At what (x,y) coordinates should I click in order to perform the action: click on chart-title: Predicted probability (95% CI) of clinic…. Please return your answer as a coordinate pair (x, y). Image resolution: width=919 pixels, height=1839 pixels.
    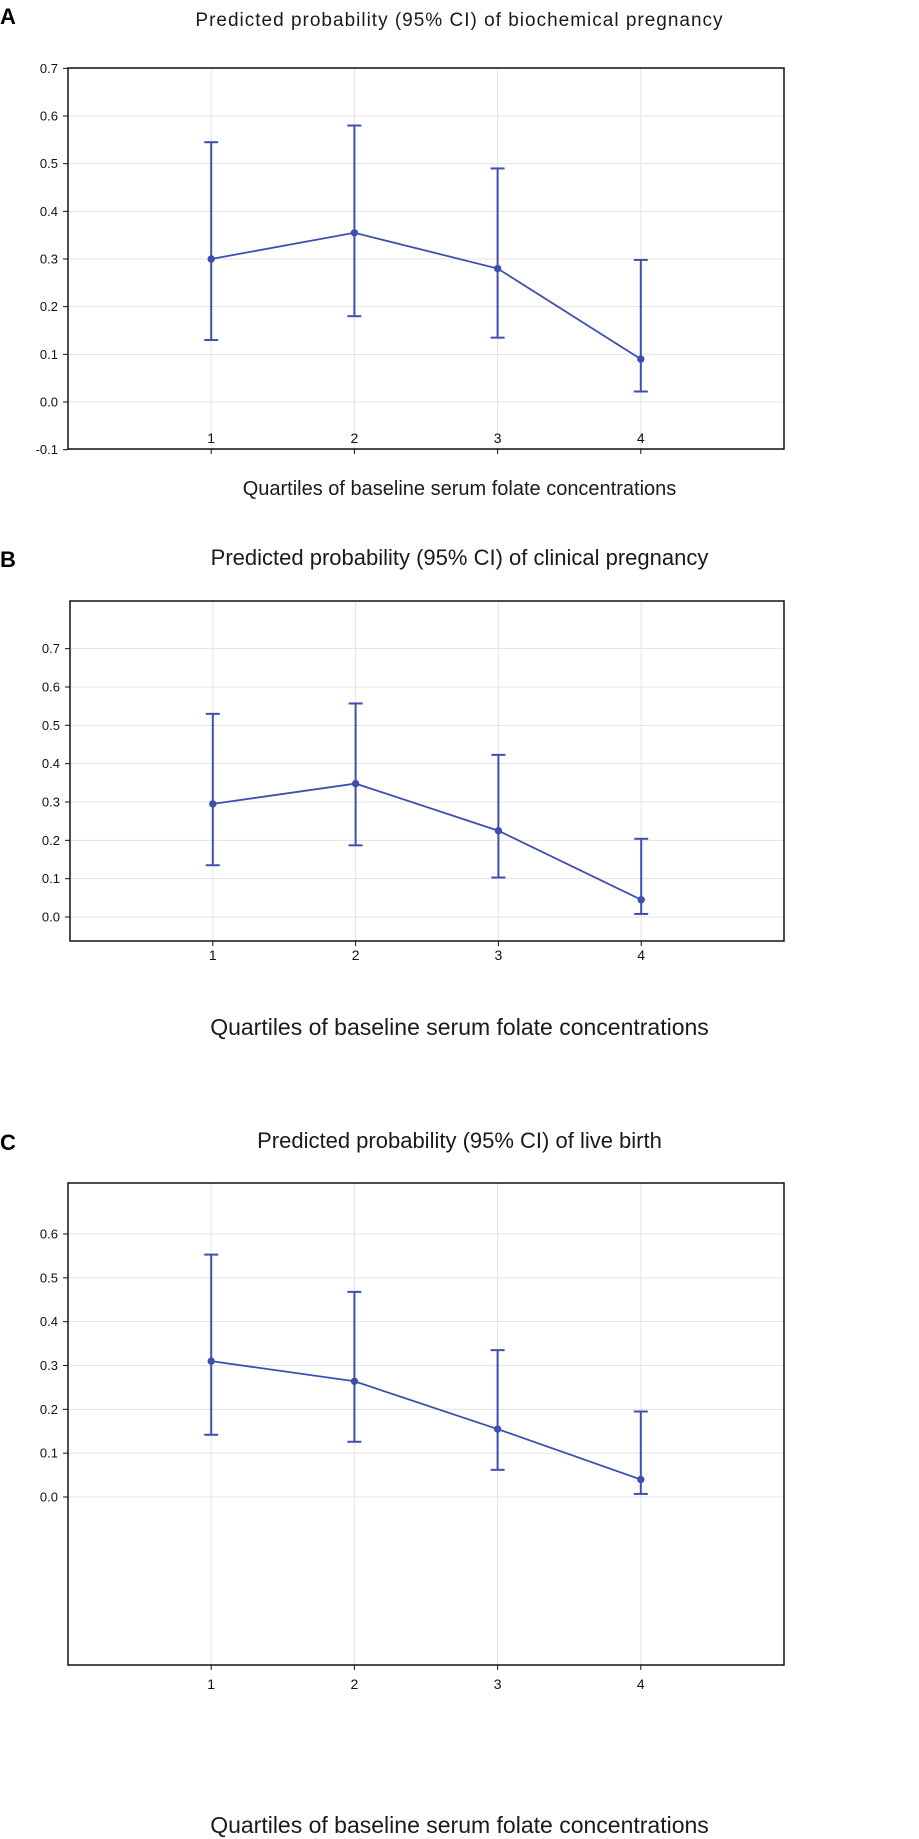
    Looking at the image, I should click on (459, 557).